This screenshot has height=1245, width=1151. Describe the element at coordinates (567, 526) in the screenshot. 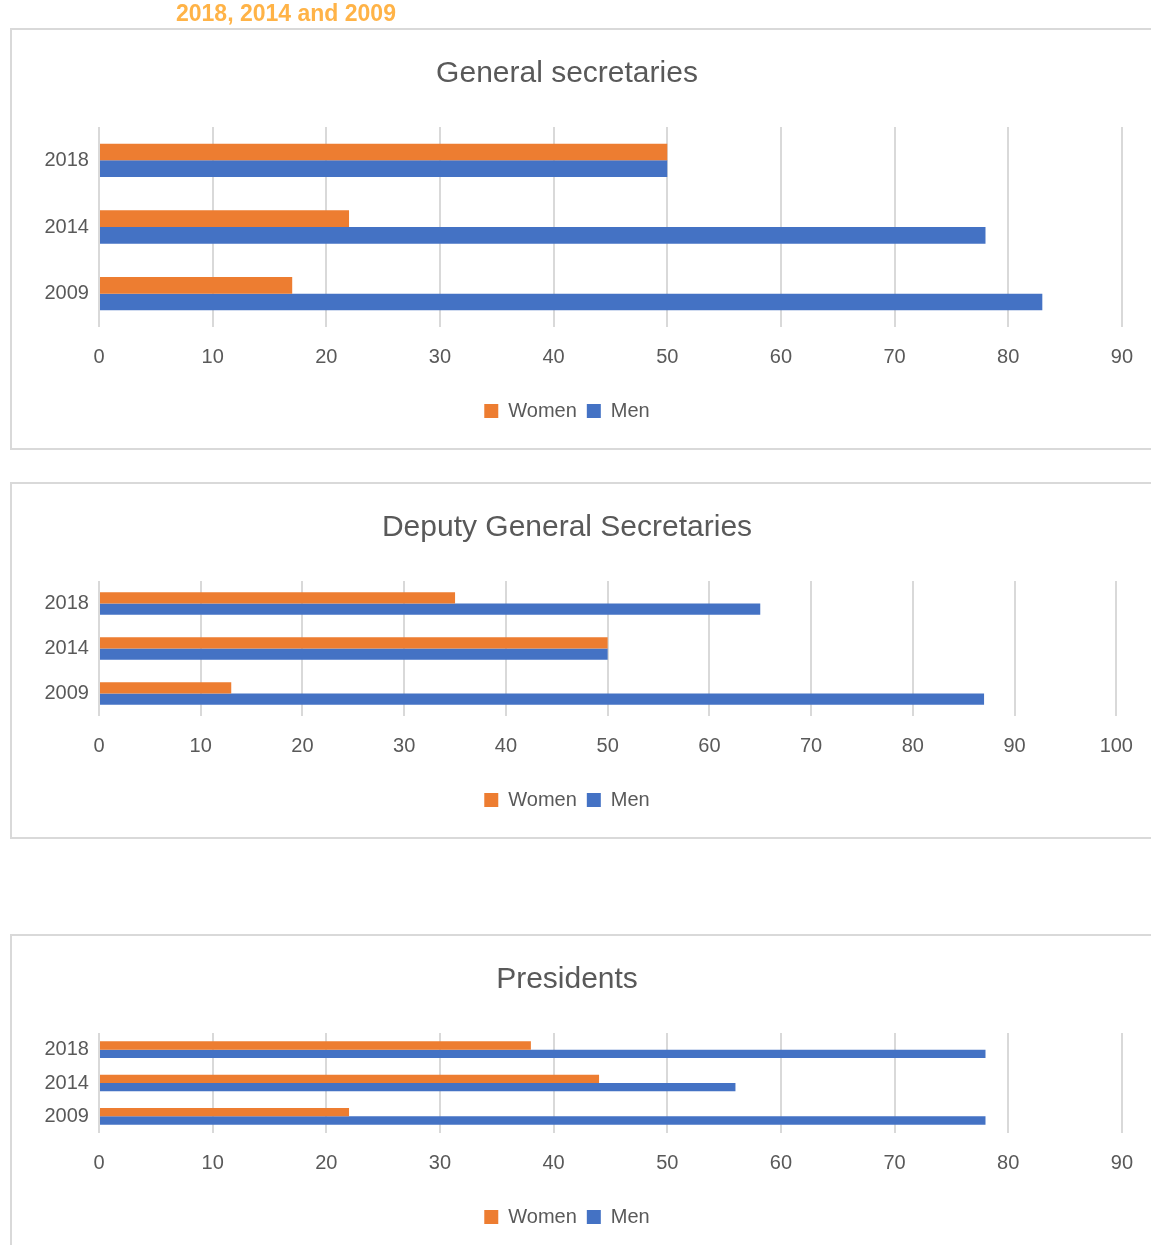

I see `chart-title: Deputy General Secretaries` at that location.